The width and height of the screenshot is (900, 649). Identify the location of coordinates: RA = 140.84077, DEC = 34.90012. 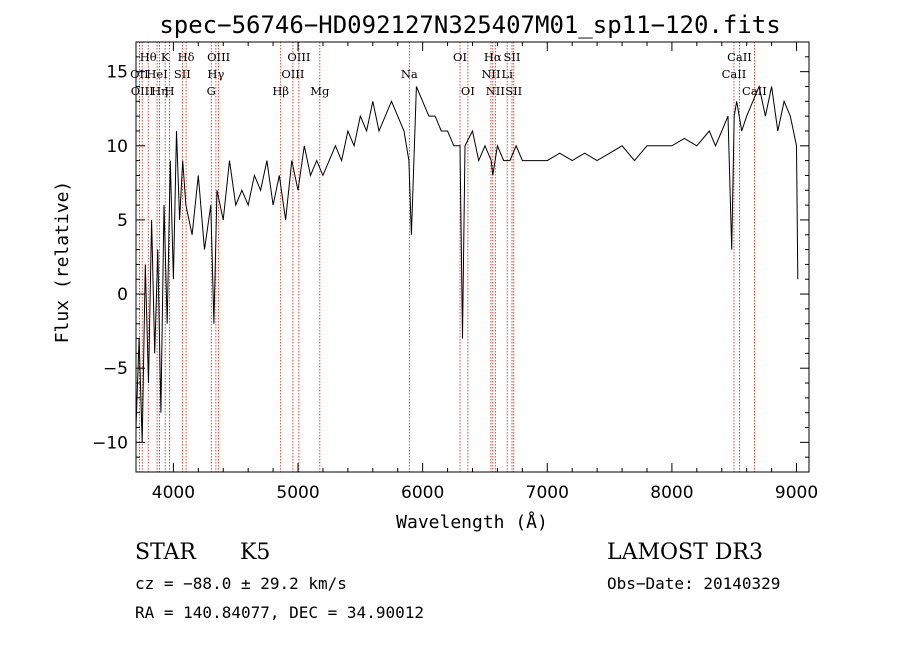
(279, 612).